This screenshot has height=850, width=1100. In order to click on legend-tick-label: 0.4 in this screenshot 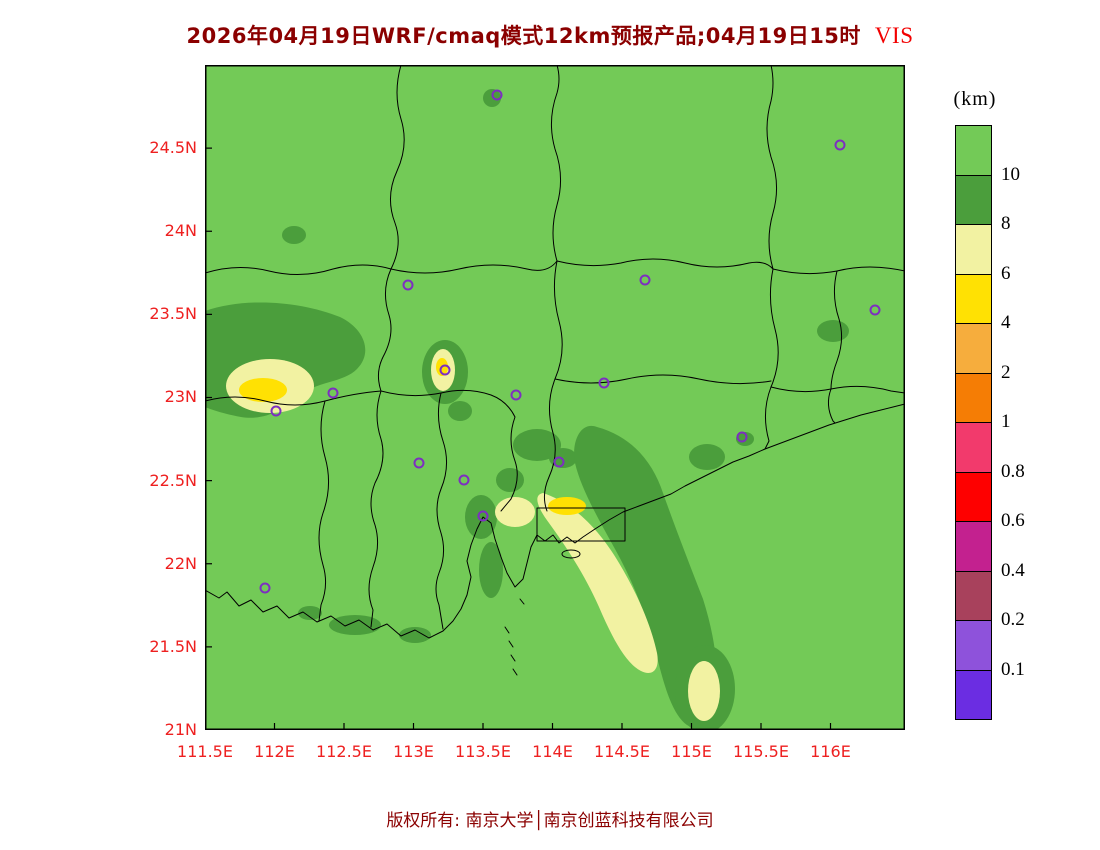, I will do `click(1013, 570)`.